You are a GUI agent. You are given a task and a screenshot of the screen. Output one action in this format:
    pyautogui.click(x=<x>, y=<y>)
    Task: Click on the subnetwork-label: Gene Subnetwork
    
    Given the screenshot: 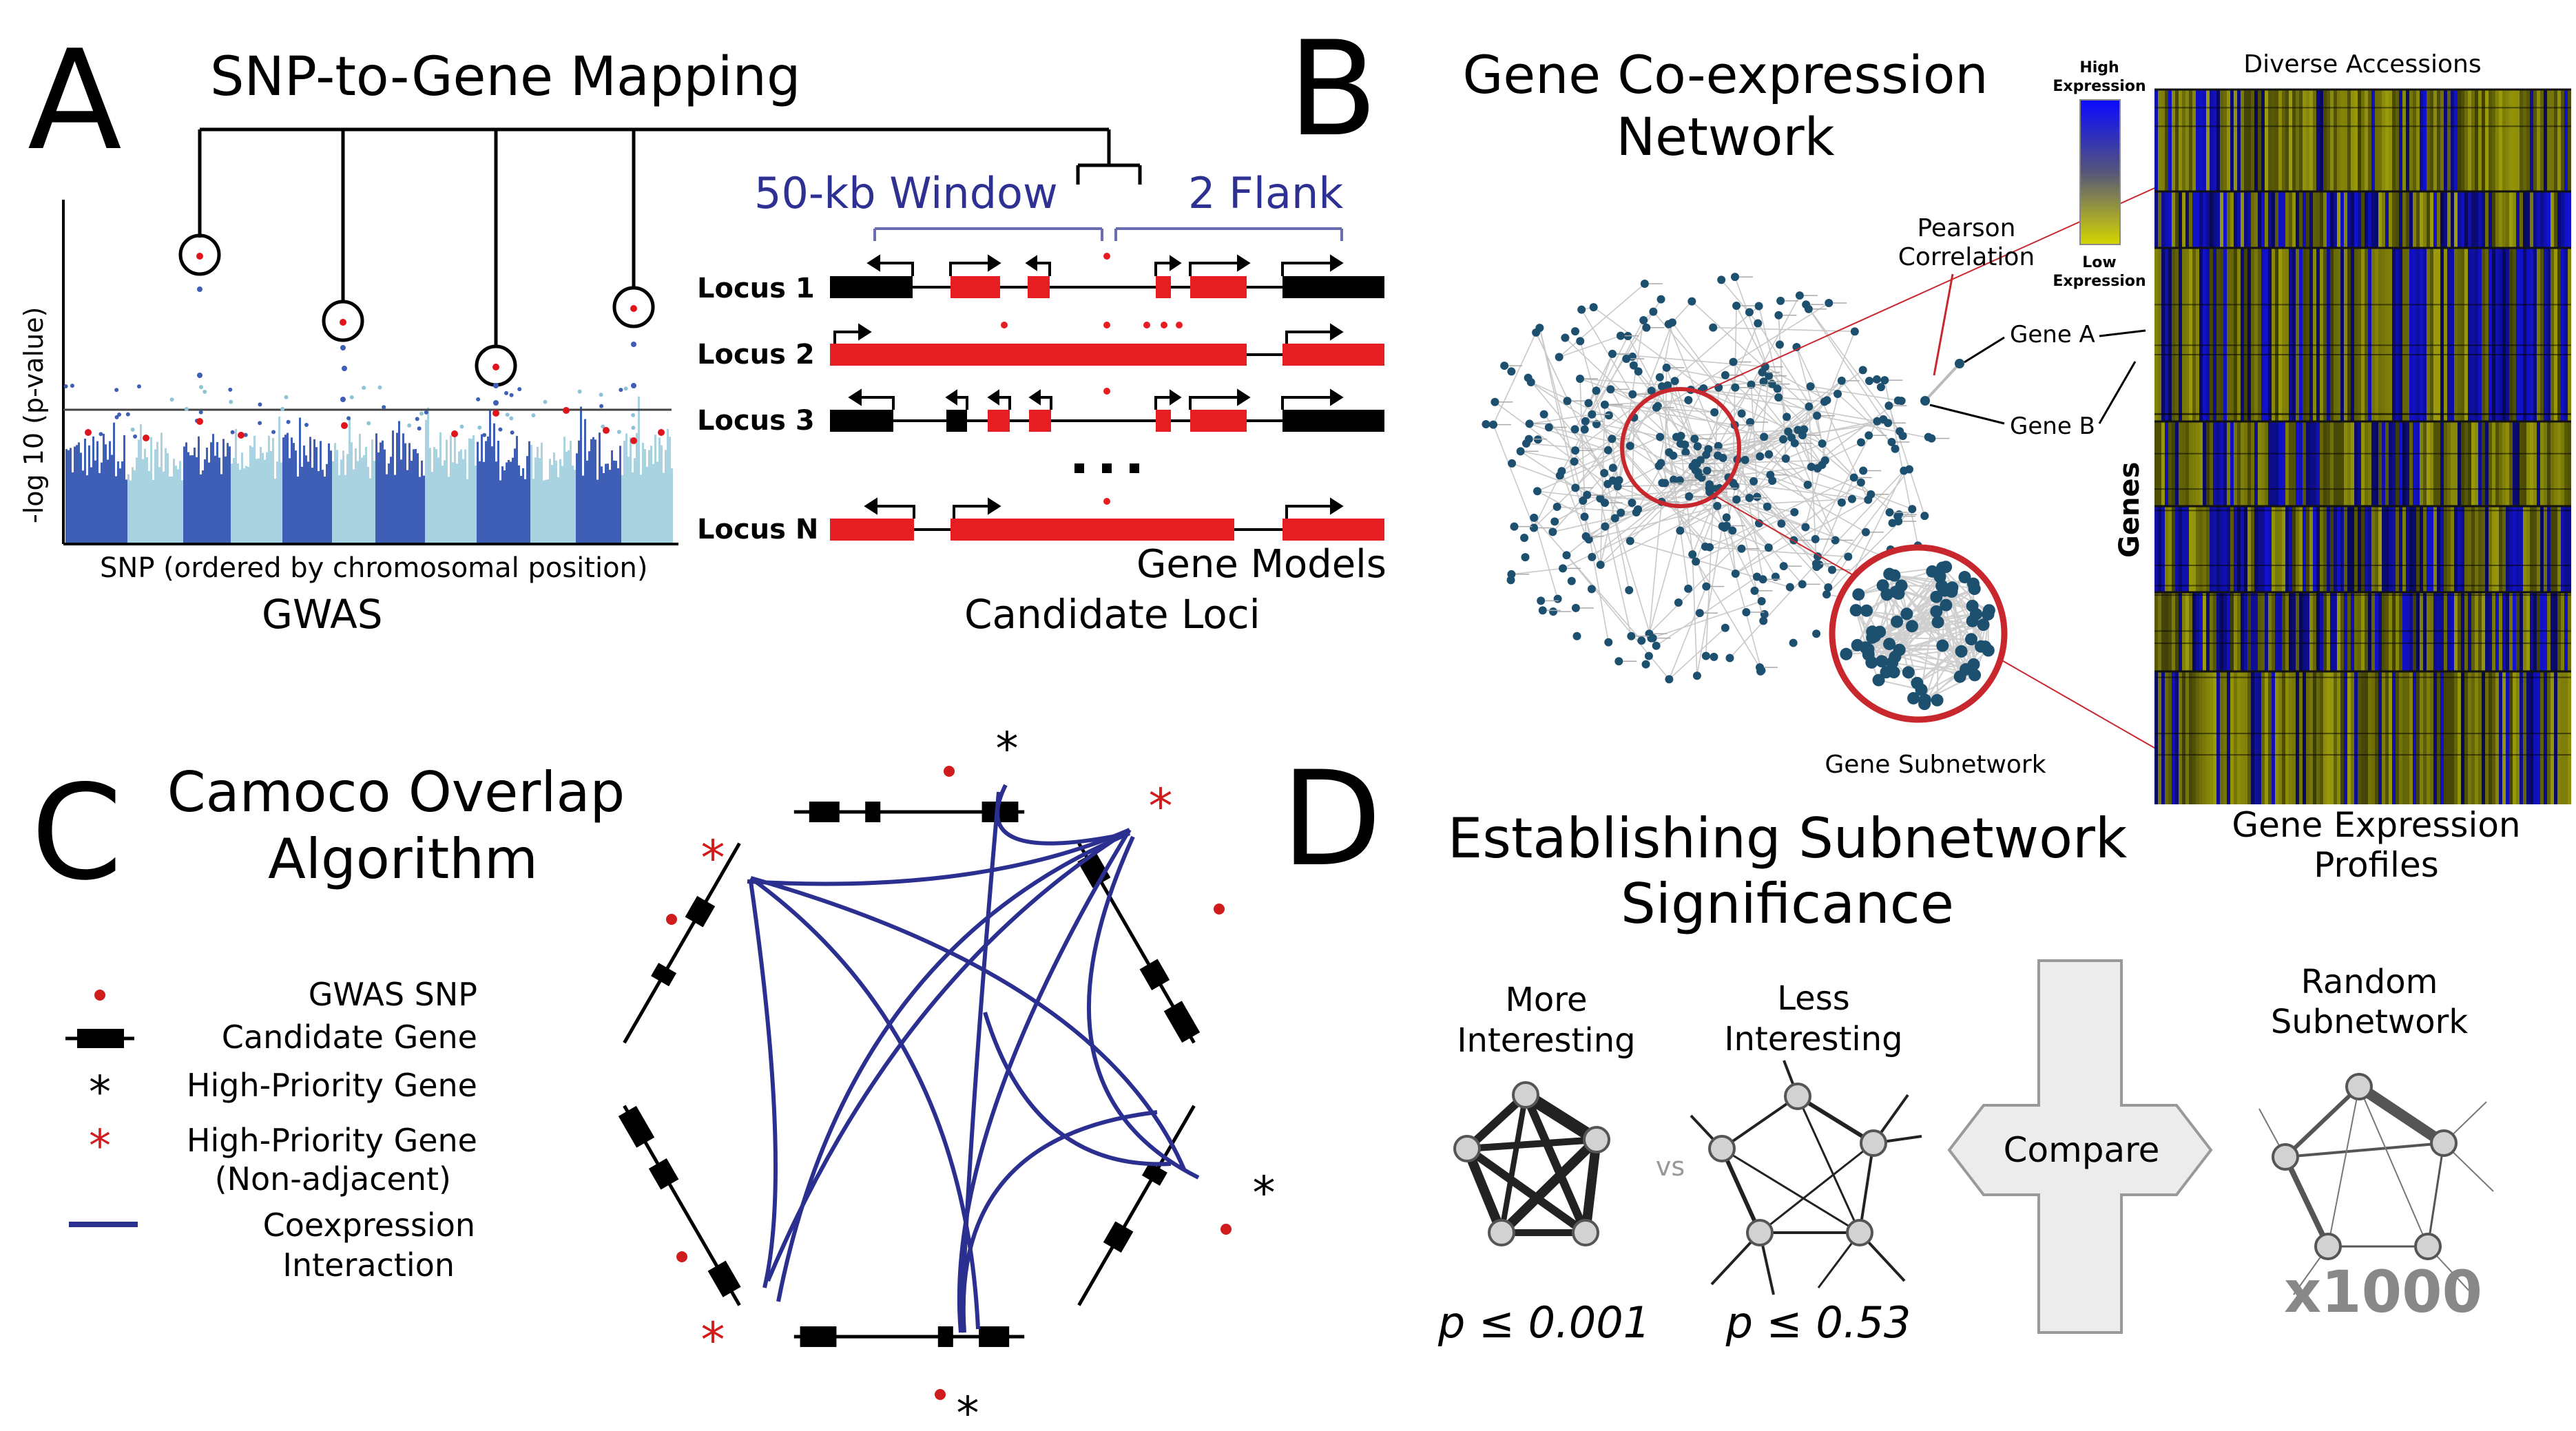 What is the action you would take?
    pyautogui.click(x=1935, y=765)
    